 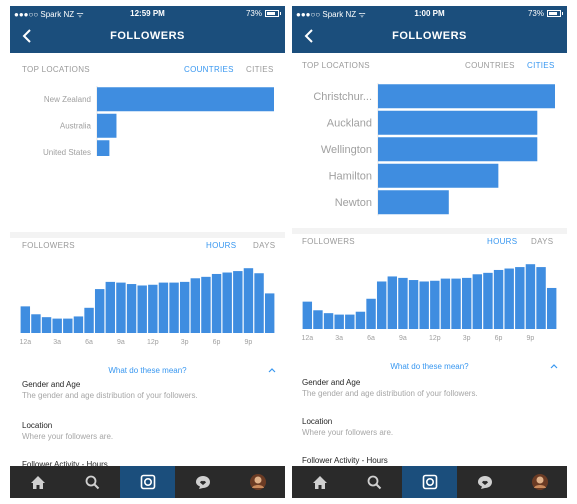 I want to click on info-follower-activity: Follower Activity - Hours, so click(x=149, y=464).